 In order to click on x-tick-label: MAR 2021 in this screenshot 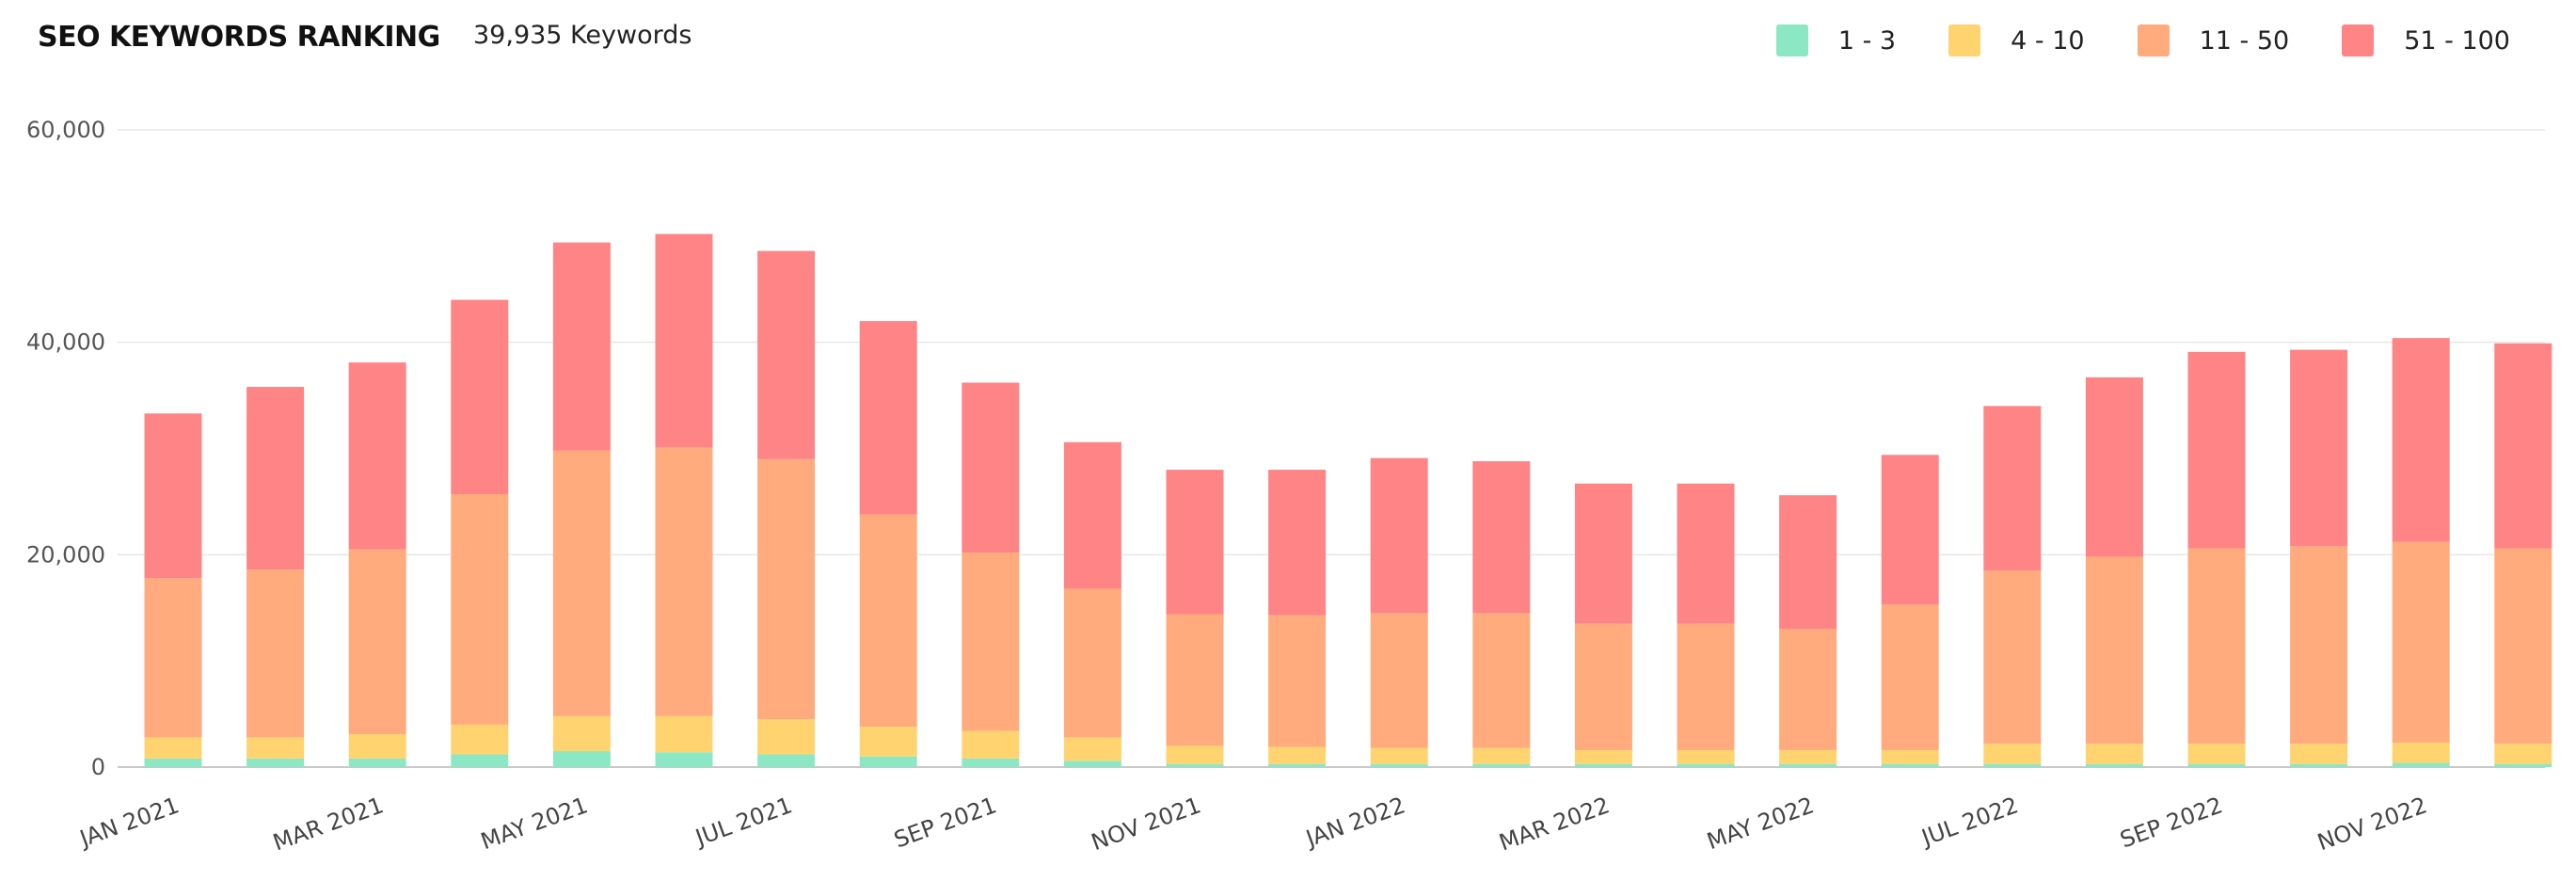, I will do `click(329, 824)`.